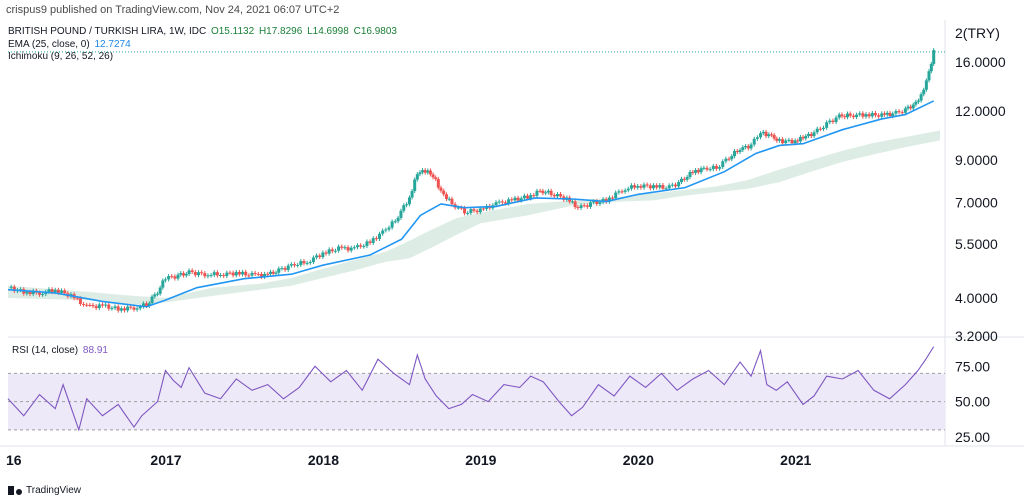 The image size is (1024, 500). What do you see at coordinates (232, 31) in the screenshot?
I see `ohlc-open: O15.1132` at bounding box center [232, 31].